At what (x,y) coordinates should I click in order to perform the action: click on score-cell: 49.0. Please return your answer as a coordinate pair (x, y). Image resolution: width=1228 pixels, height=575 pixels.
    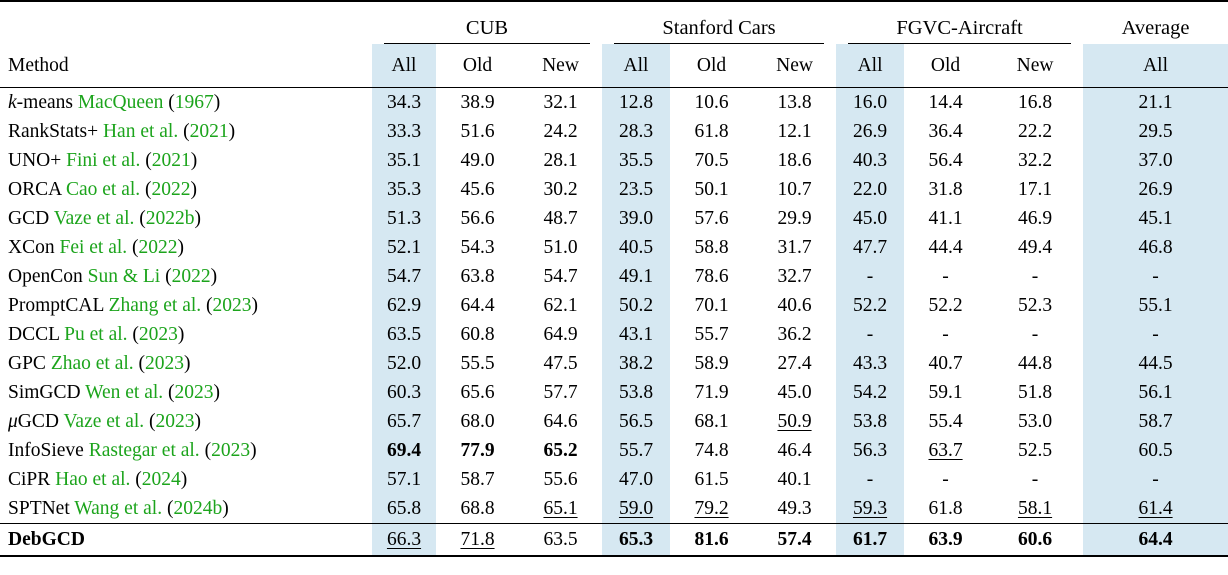
    Looking at the image, I should click on (477, 160).